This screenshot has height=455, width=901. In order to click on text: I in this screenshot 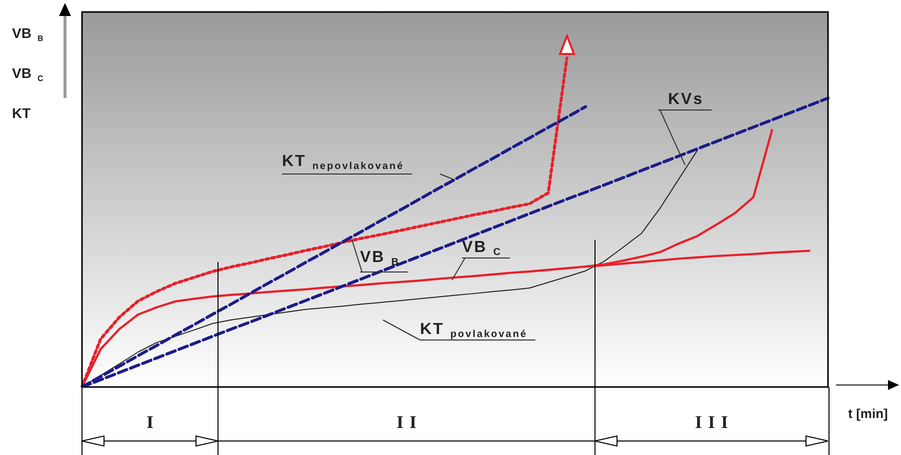, I will do `click(153, 422)`.